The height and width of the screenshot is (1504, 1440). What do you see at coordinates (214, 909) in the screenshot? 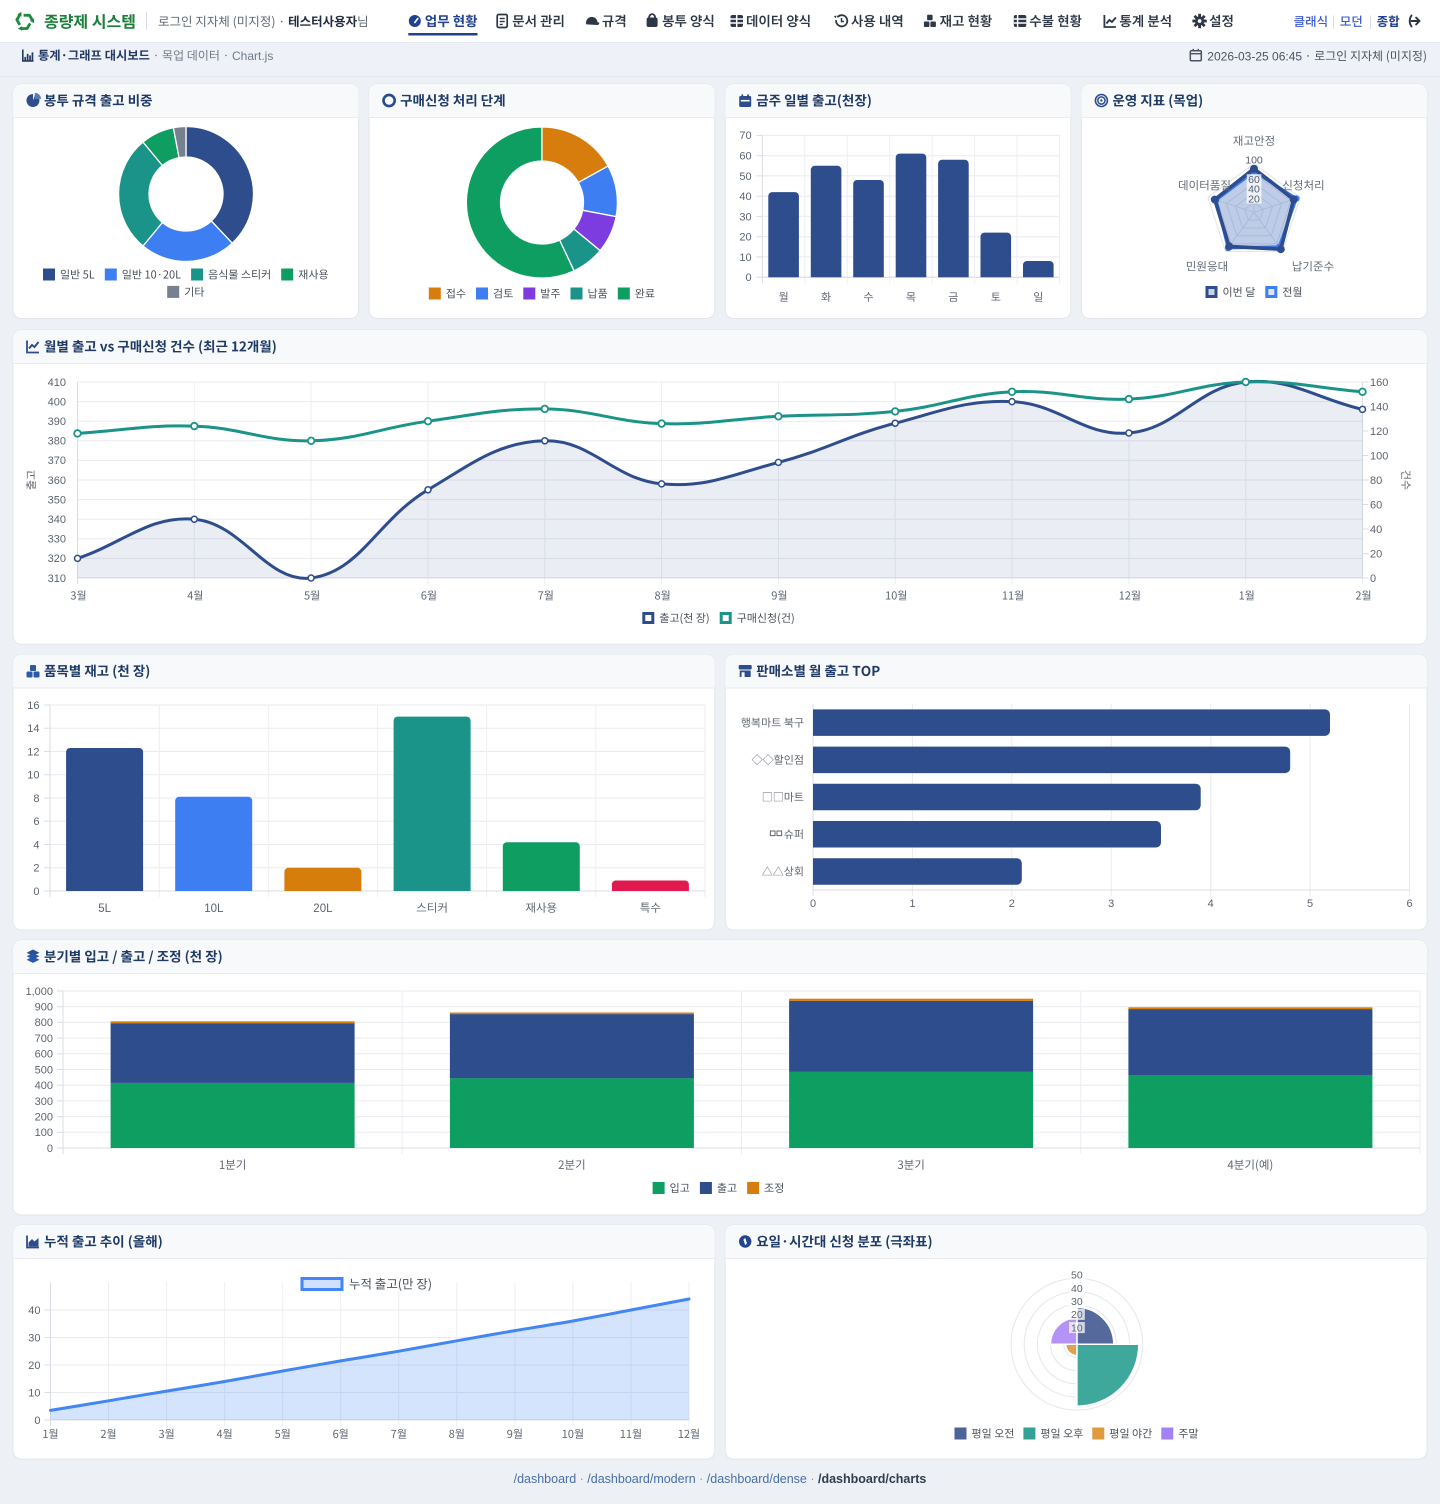
I see `svg-text: 10L` at bounding box center [214, 909].